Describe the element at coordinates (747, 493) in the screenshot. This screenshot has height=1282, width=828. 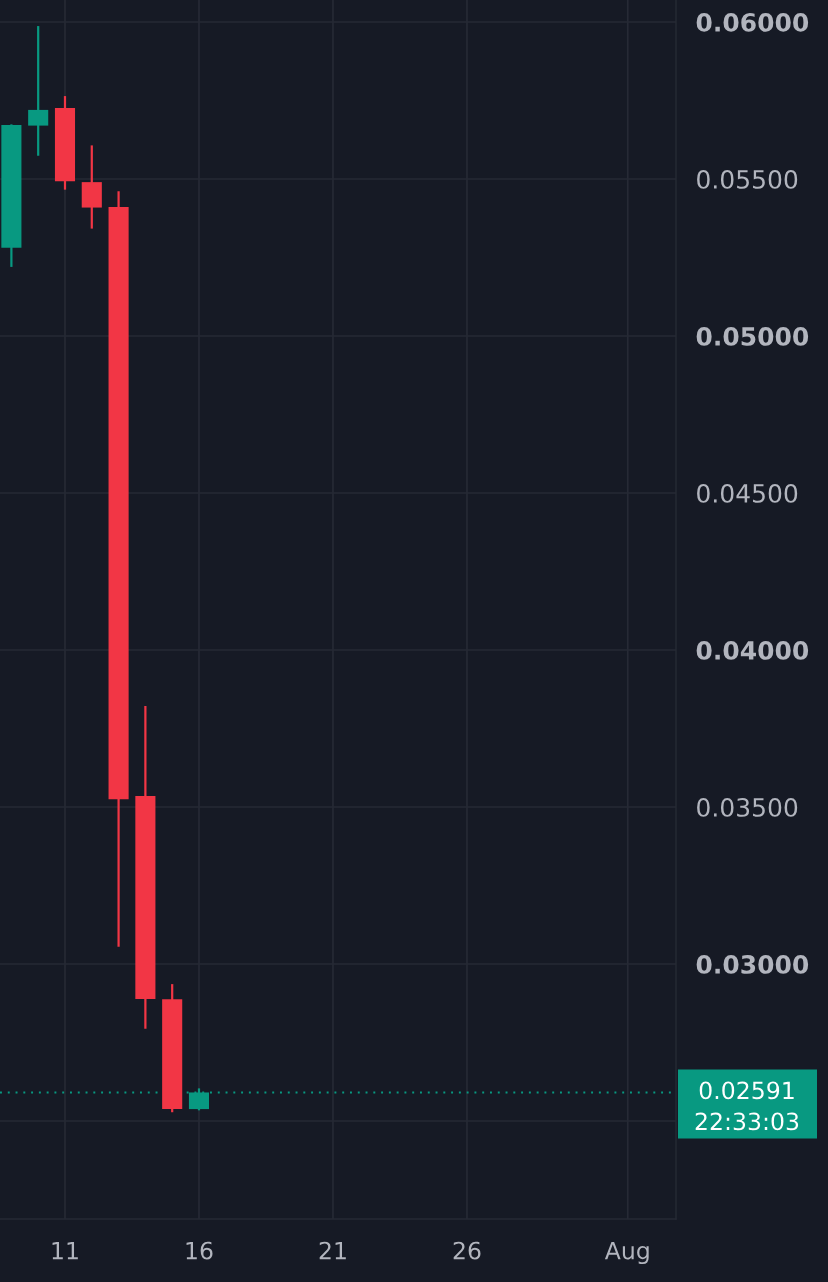
I see `y-tick-label: 0.04500` at that location.